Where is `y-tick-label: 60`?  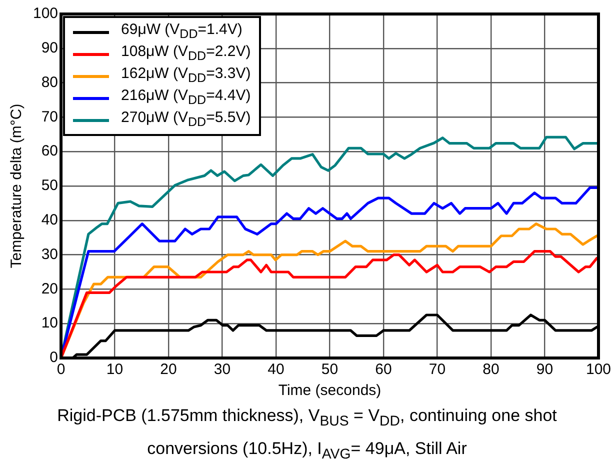 y-tick-label: 60 is located at coordinates (49, 151).